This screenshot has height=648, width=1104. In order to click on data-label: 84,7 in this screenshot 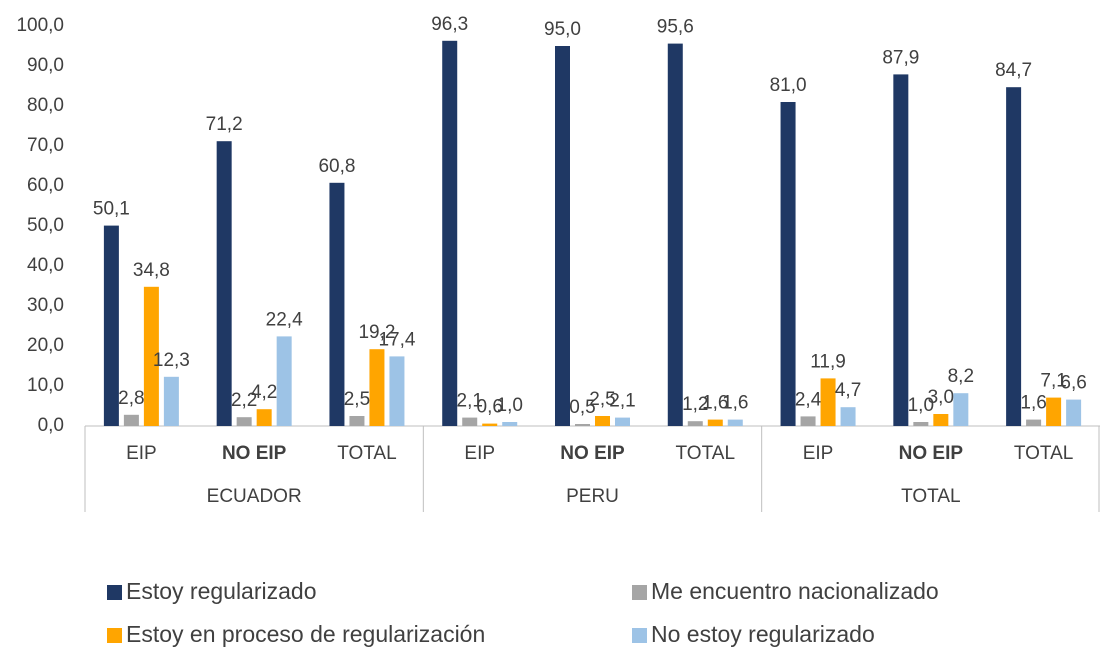, I will do `click(1013, 70)`.